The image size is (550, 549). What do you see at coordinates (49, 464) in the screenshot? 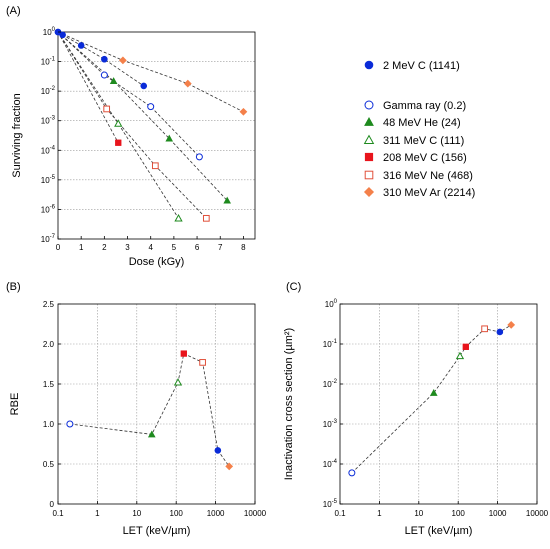
I see `y-tick-label: 0.5` at bounding box center [49, 464].